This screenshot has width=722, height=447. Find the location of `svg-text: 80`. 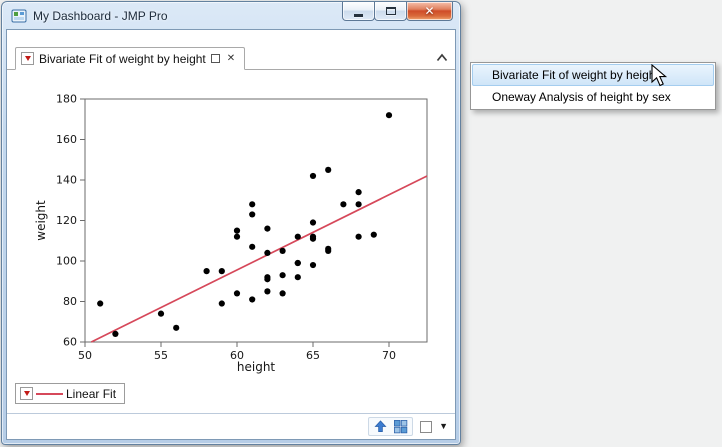

svg-text: 80 is located at coordinates (70, 301).